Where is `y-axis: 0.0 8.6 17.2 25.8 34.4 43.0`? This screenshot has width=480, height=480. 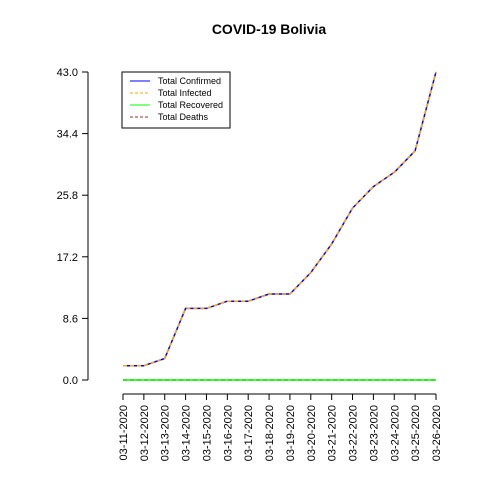
y-axis: 0.0 8.6 17.2 25.8 34.4 43.0 is located at coordinates (73, 227).